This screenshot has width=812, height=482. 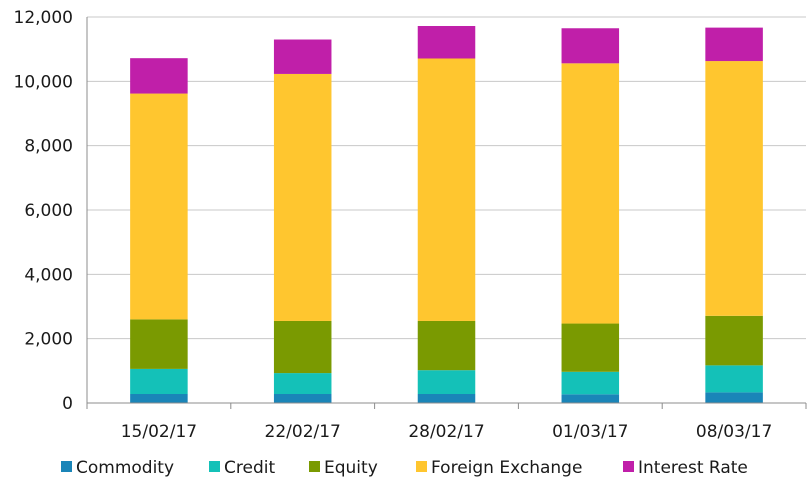 I want to click on legend-label: Foreign Exchange, so click(x=506, y=468).